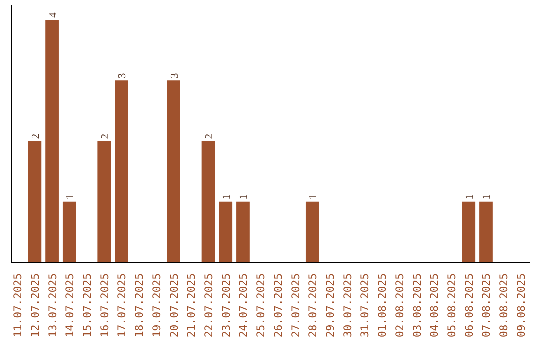 This screenshot has width=540, height=340. Describe the element at coordinates (278, 306) in the screenshot. I see `x-tick-label: 26.07.2025` at that location.